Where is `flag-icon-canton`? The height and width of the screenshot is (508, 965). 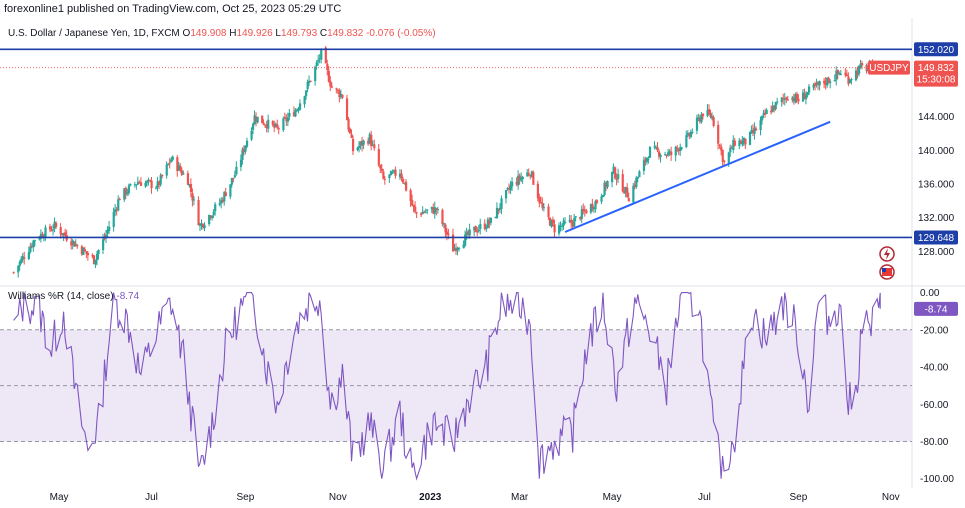
flag-icon-canton is located at coordinates (884, 270).